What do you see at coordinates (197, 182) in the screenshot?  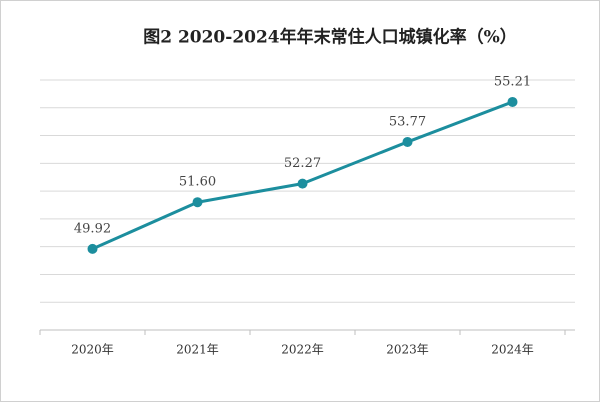 I see `data-label: 51.60` at bounding box center [197, 182].